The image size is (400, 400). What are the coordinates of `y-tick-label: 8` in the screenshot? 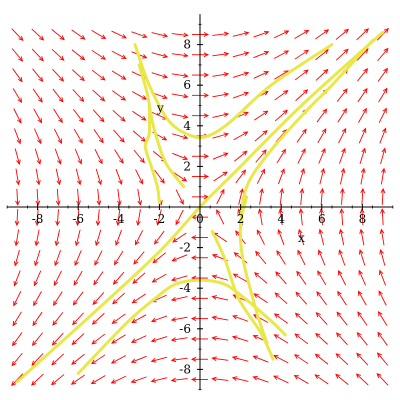 It's located at (187, 45).